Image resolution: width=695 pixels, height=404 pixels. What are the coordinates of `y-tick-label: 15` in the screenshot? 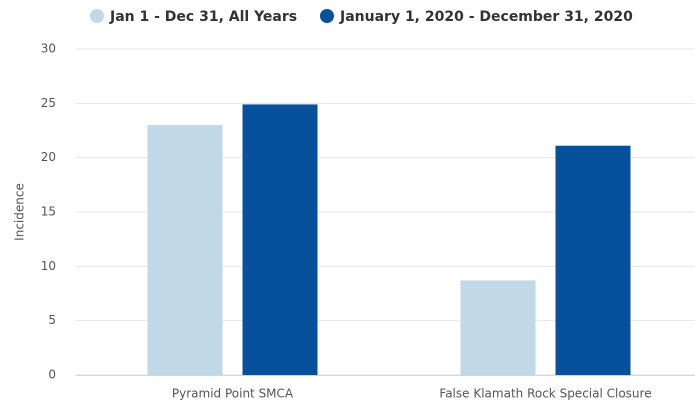 It's located at (48, 212).